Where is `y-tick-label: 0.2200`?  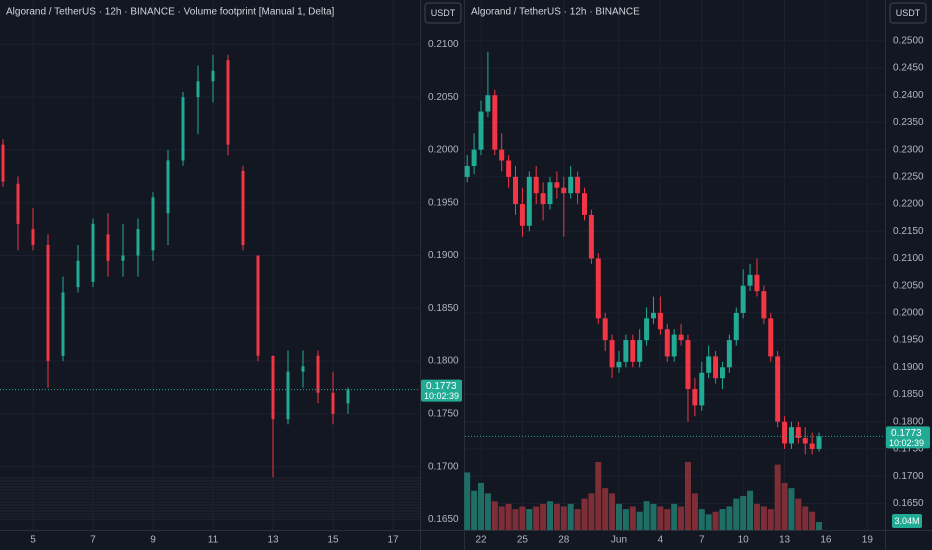
y-tick-label: 0.2200 is located at coordinates (908, 204).